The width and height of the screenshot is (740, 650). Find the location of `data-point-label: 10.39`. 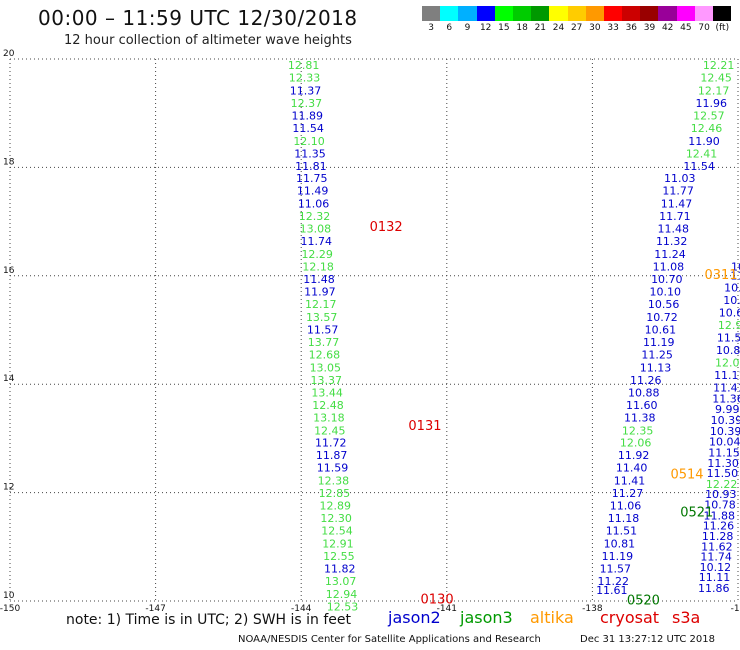

data-point-label: 10.39 is located at coordinates (725, 420).